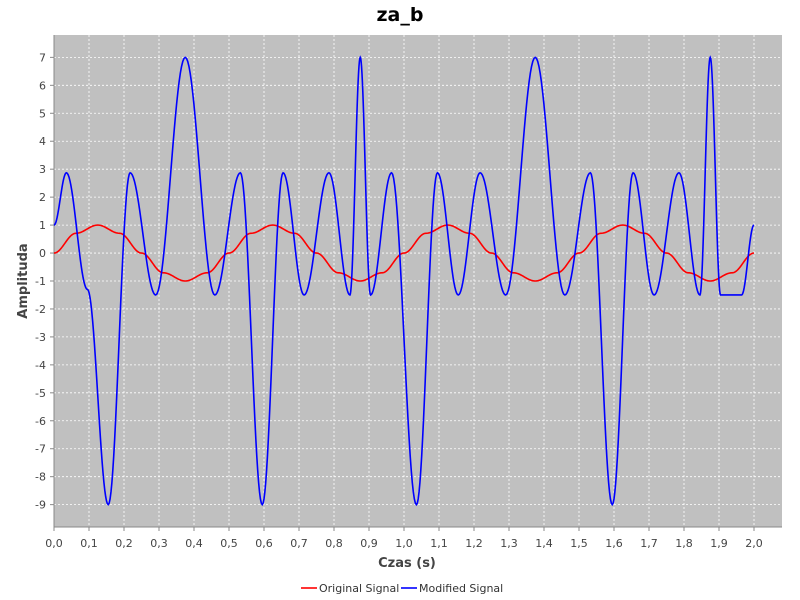 Image resolution: width=800 pixels, height=600 pixels. What do you see at coordinates (404, 253) in the screenshot?
I see `series-line-original-signal` at bounding box center [404, 253].